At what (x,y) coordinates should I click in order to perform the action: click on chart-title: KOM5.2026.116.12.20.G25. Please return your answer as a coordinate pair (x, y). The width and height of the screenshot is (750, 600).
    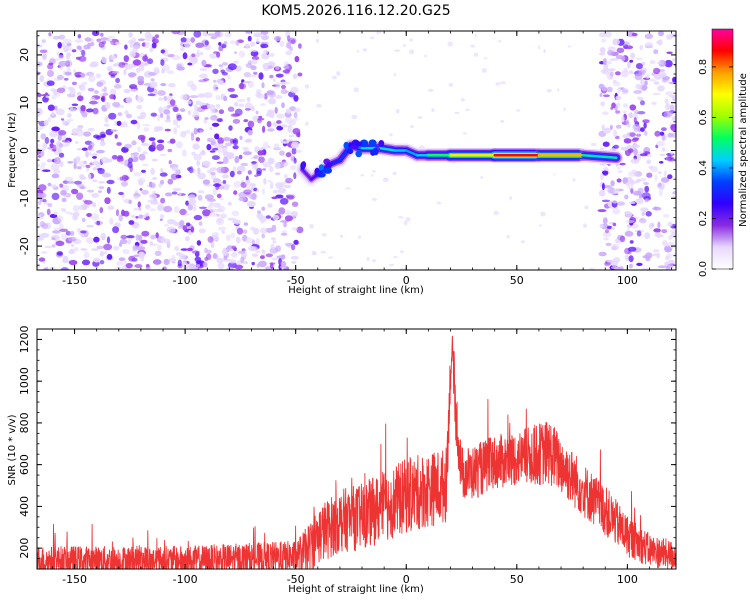
    Looking at the image, I should click on (355, 11).